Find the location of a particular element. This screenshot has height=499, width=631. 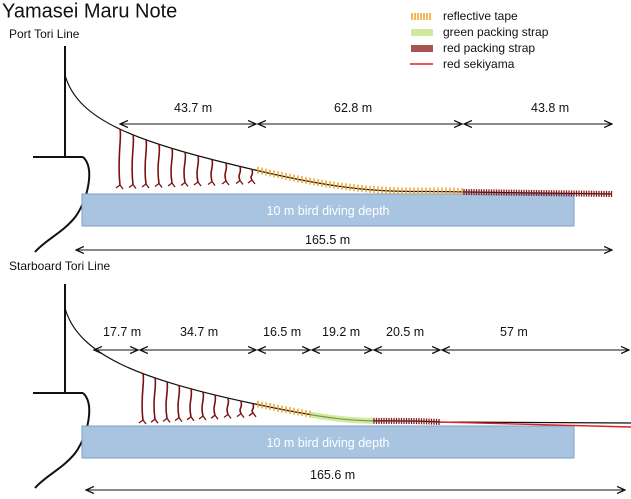

legend-red-sekiyama: red sekiyama is located at coordinates (462, 64).